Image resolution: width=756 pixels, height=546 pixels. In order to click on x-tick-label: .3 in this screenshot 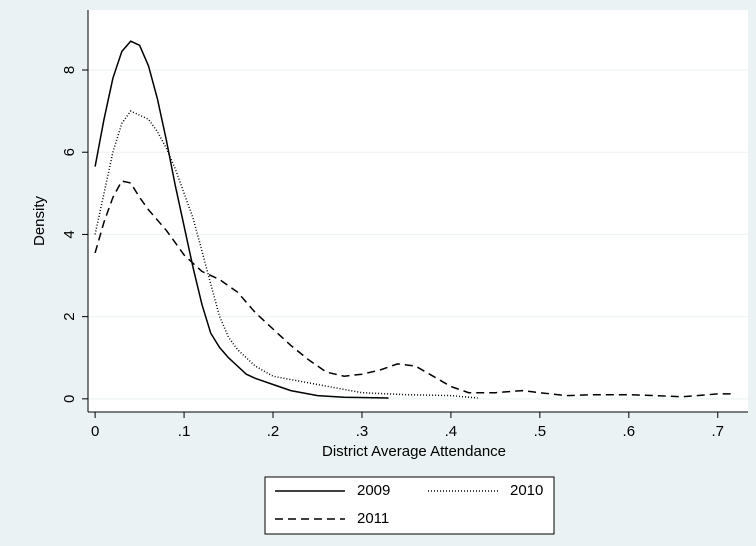, I will do `click(362, 431)`.